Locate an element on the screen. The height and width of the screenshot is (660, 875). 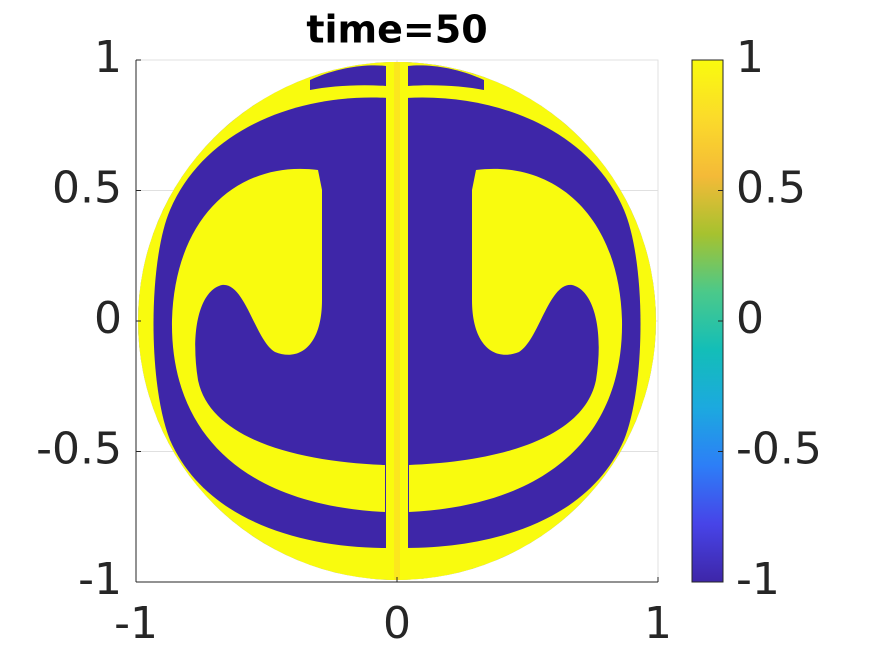
y-tick-label: 1 is located at coordinates (108, 57).